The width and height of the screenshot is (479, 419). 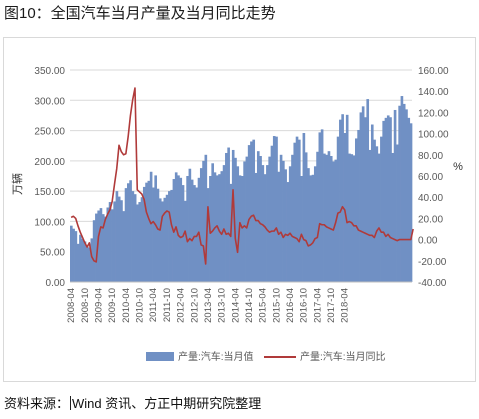 What do you see at coordinates (126, 305) in the screenshot?
I see `x-tick-label: 2010-04` at bounding box center [126, 305].